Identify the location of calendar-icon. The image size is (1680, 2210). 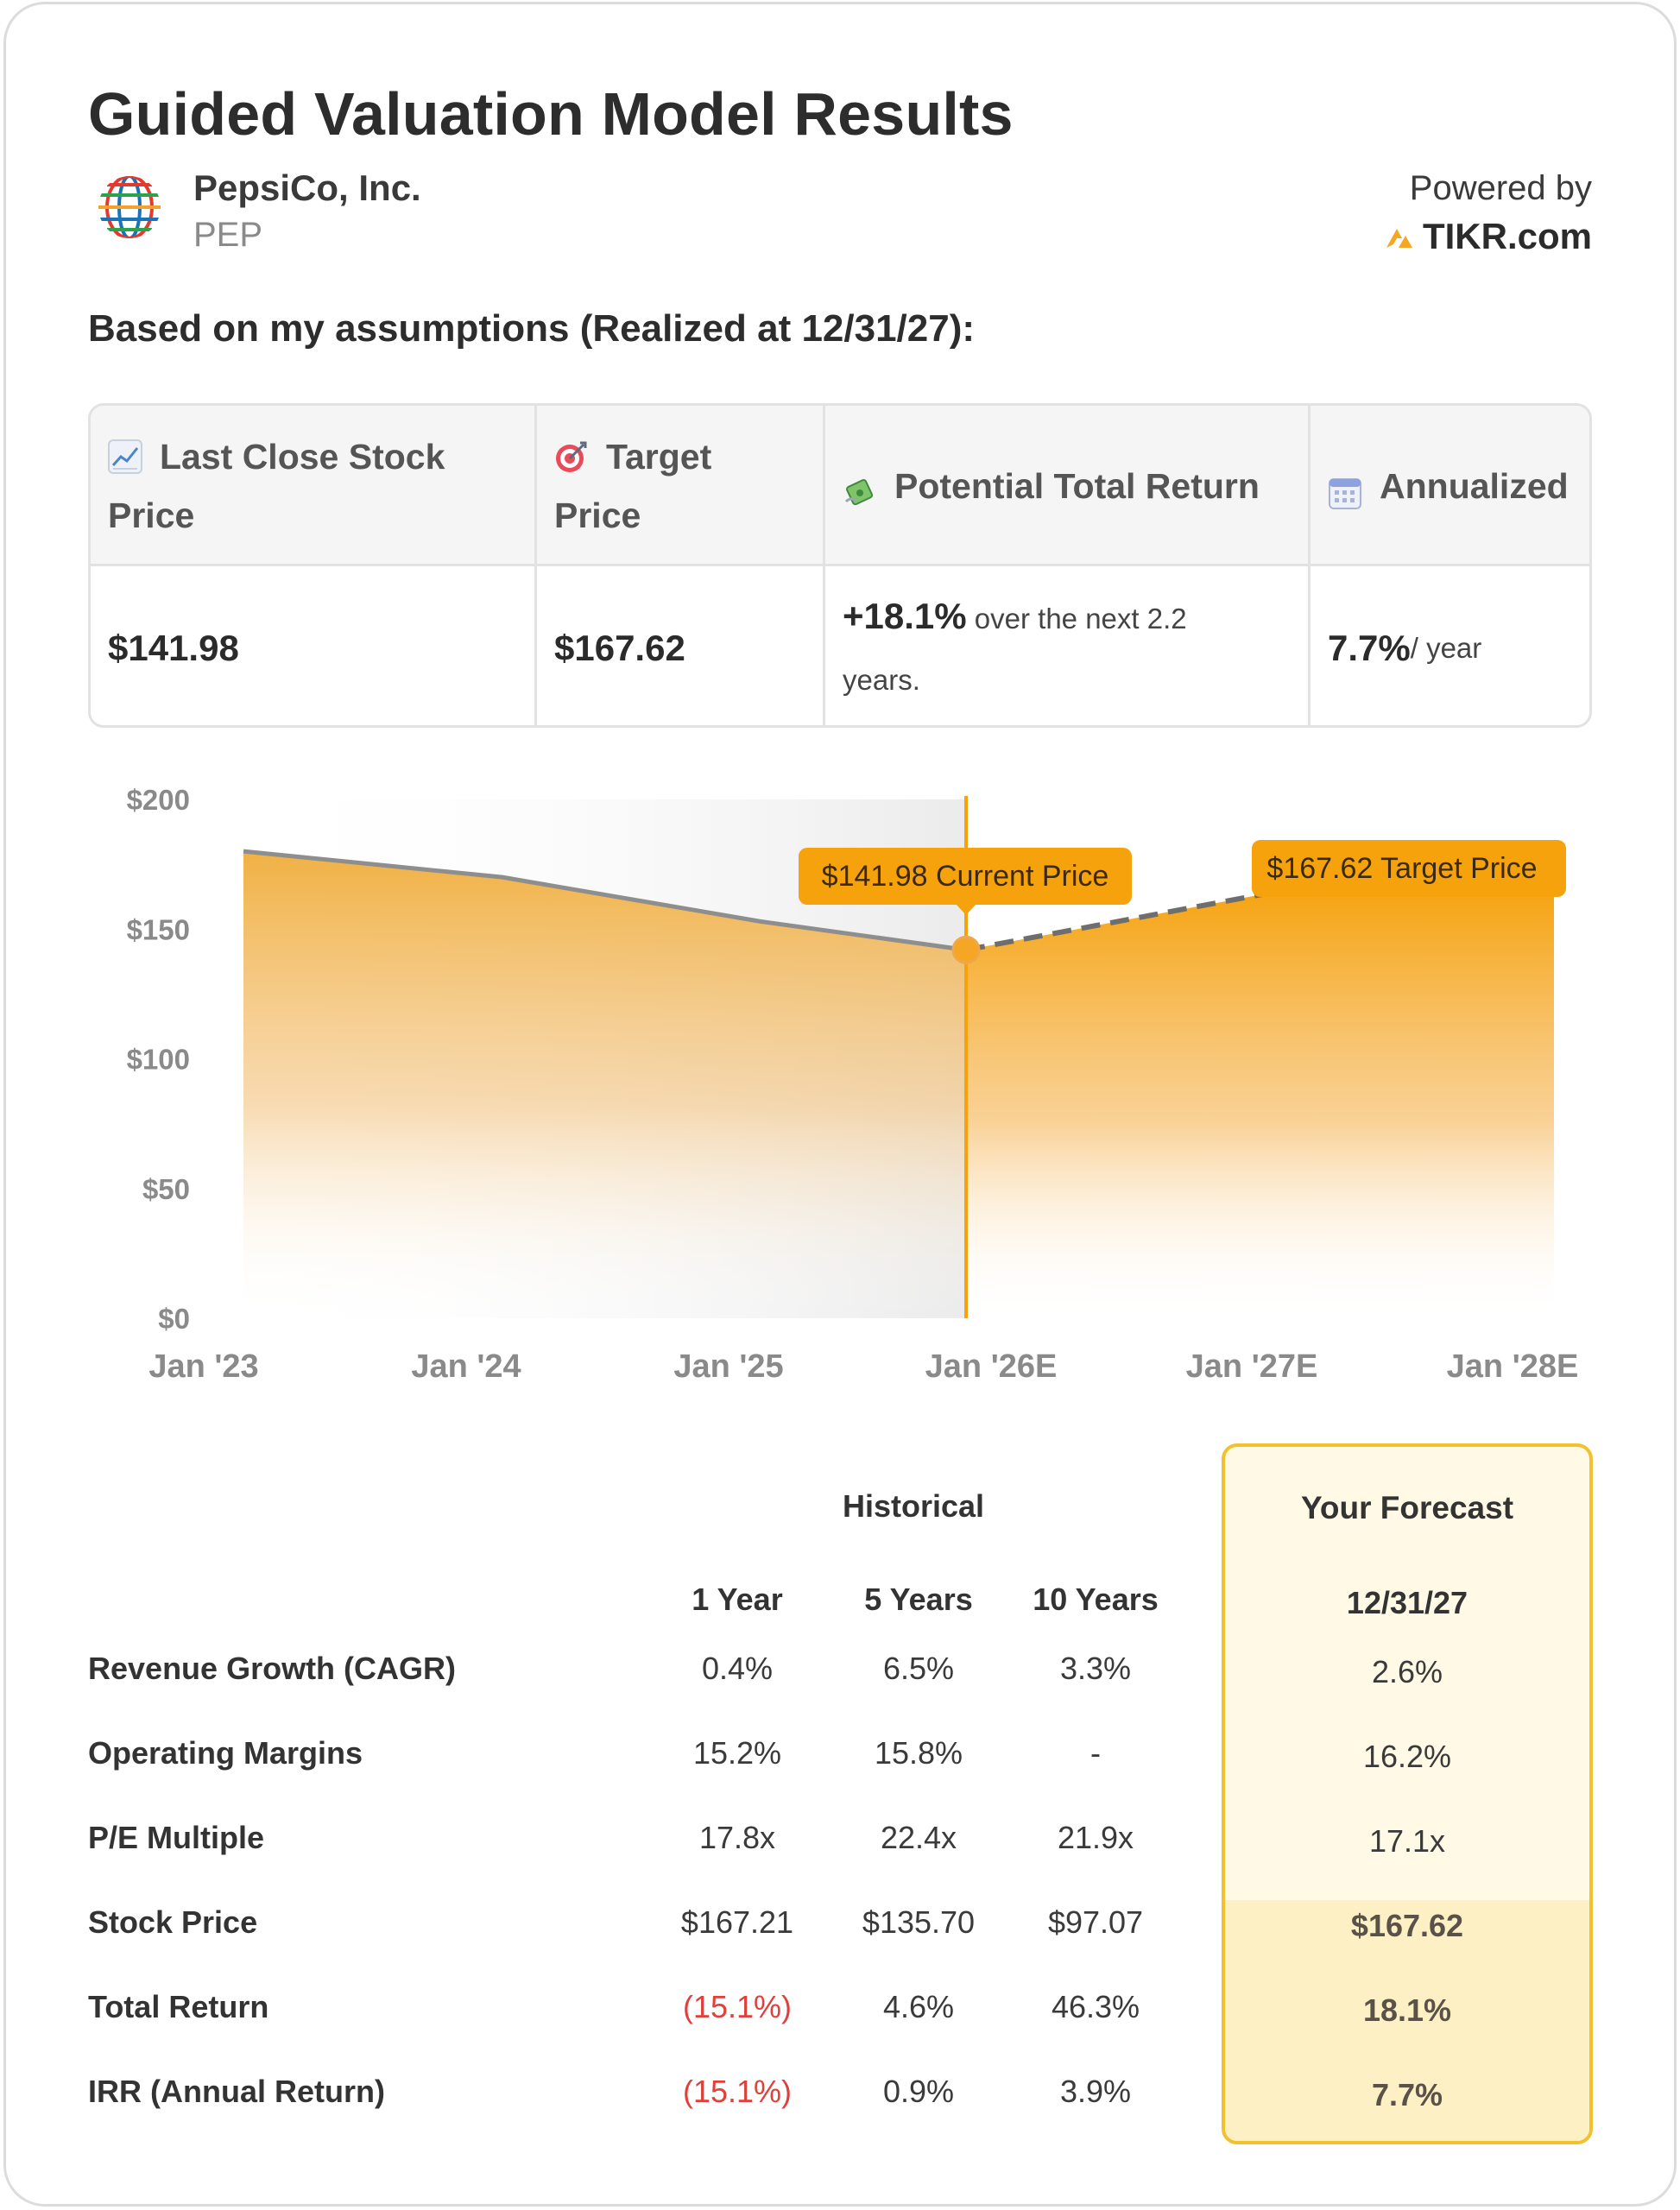
(1345, 489).